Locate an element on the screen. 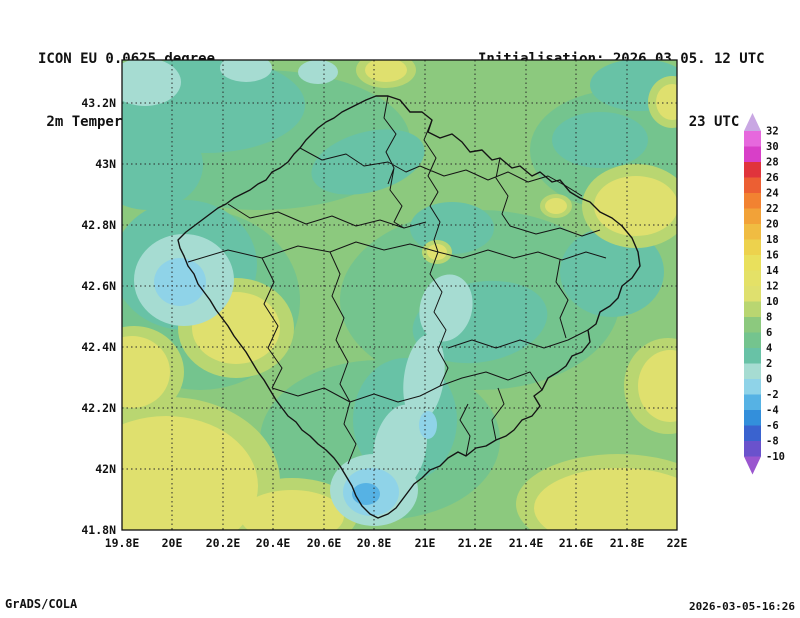  lon-label: 21.8E is located at coordinates (627, 543).